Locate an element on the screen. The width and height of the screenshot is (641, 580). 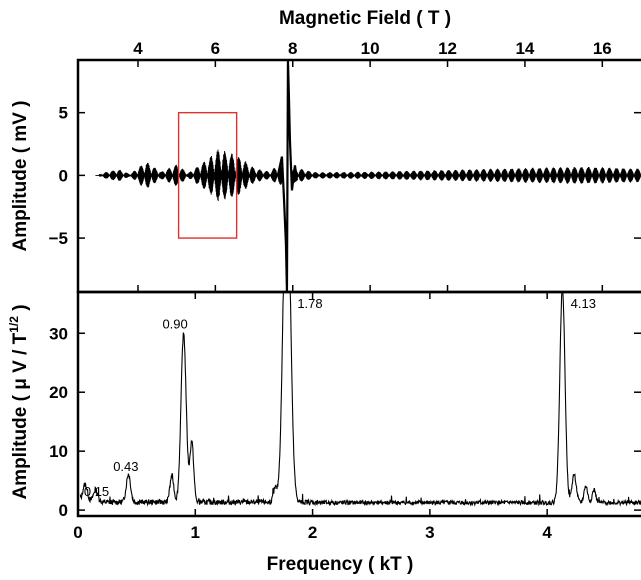
bottom-x-tick-label: 0 is located at coordinates (77, 532).